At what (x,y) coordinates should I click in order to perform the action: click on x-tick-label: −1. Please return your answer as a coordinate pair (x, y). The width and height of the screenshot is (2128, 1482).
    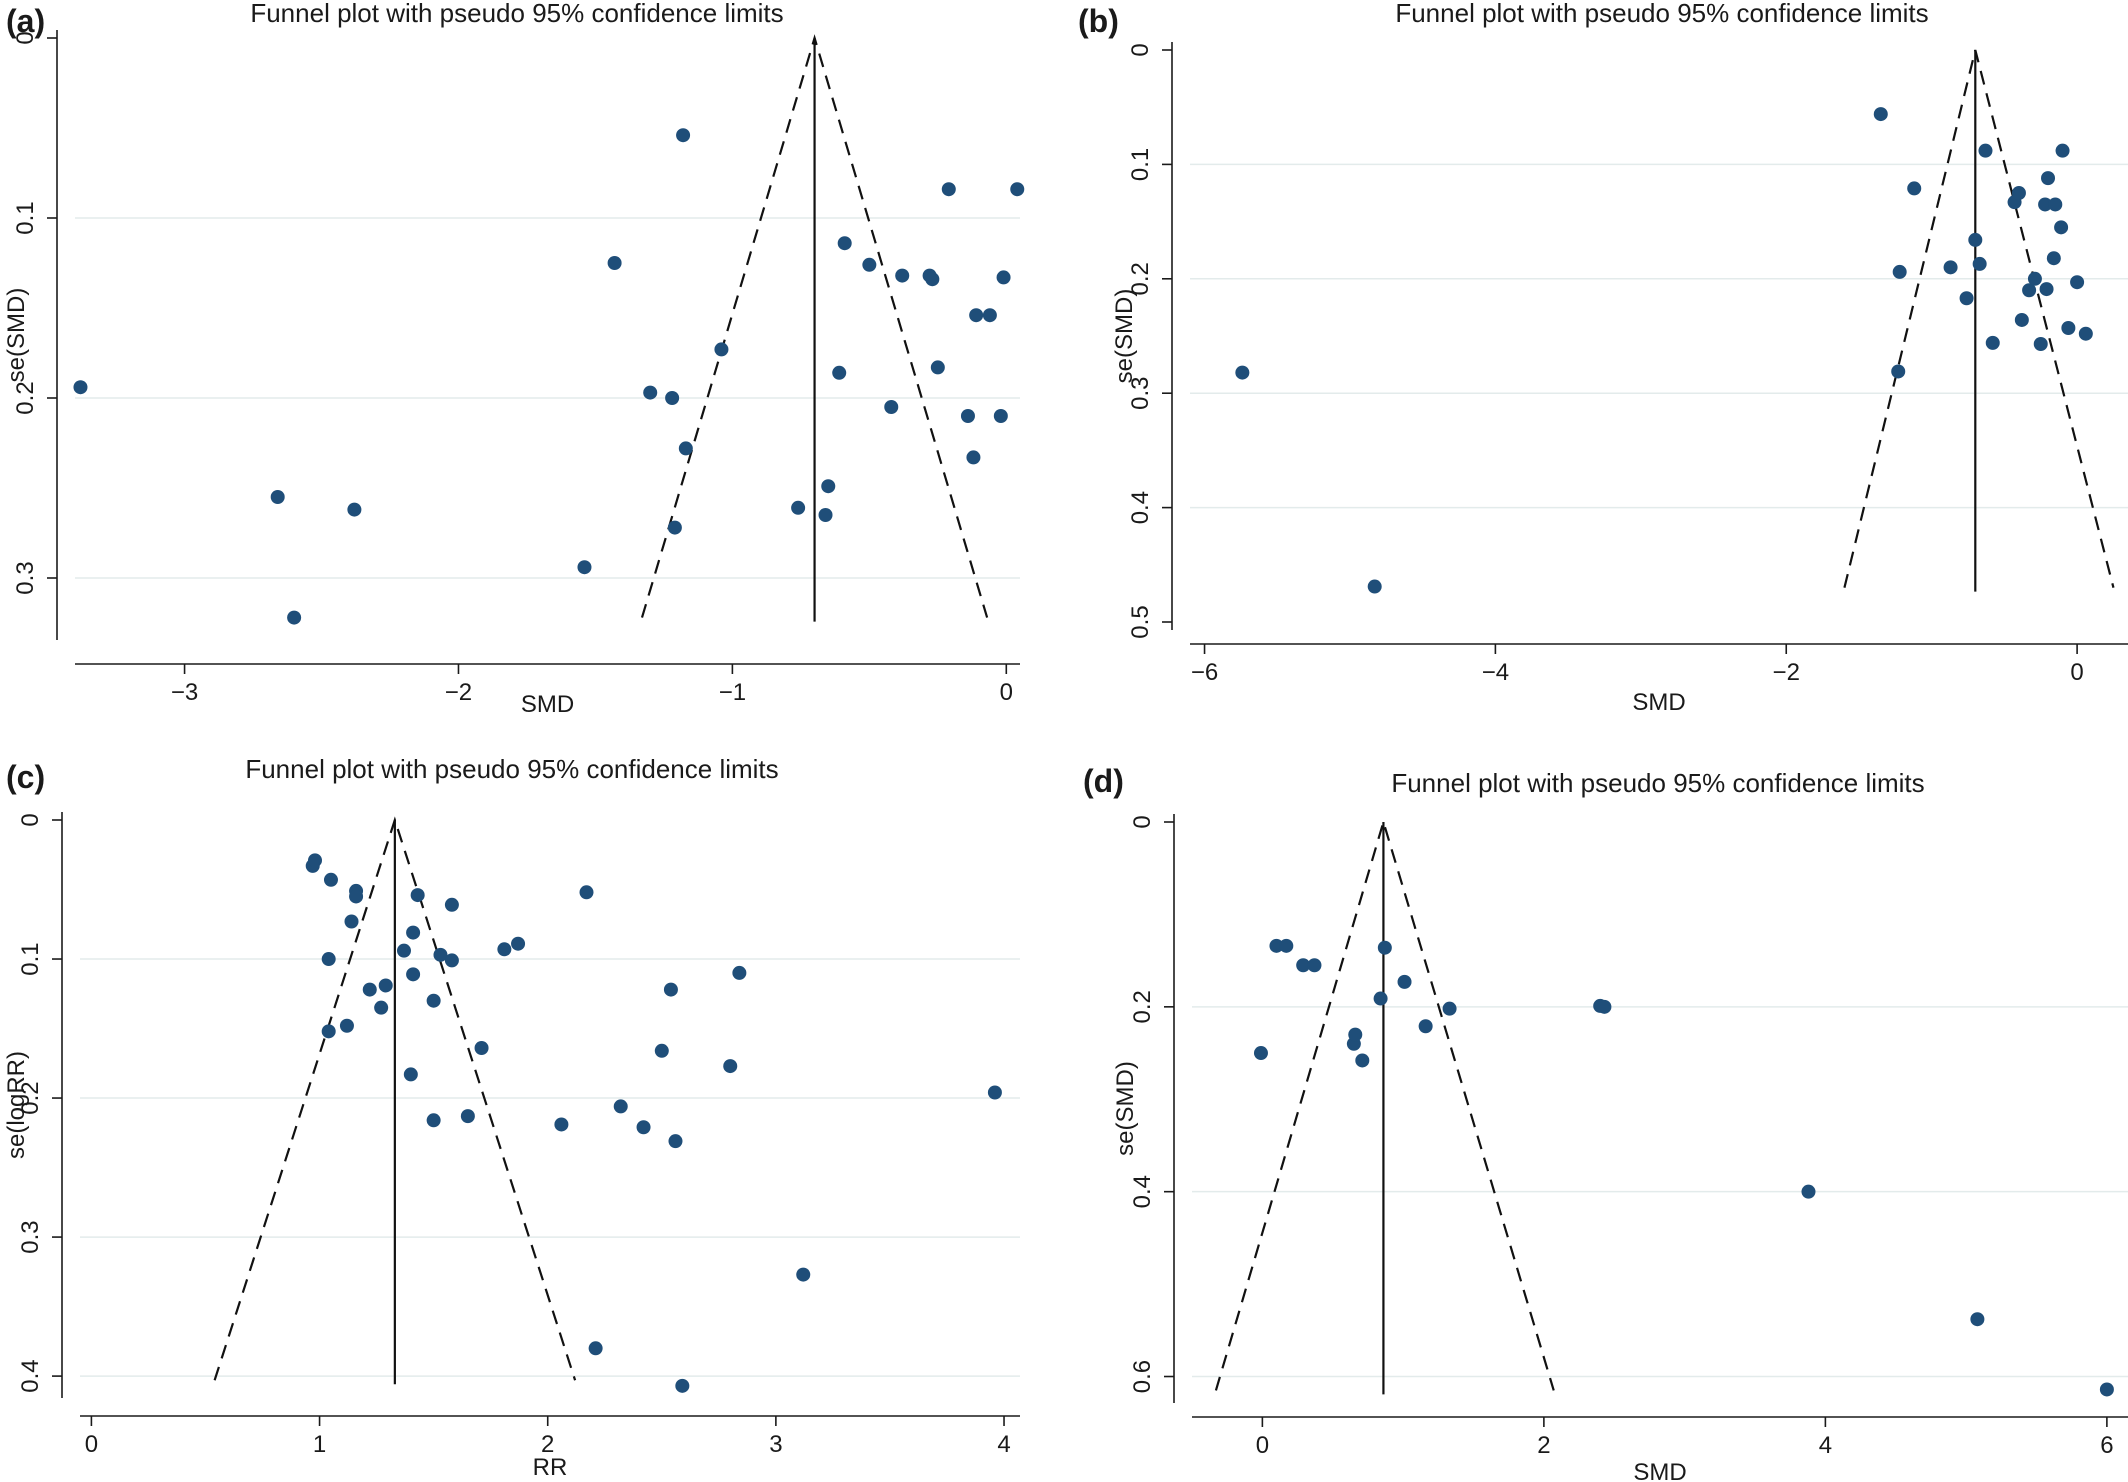
    Looking at the image, I should click on (732, 692).